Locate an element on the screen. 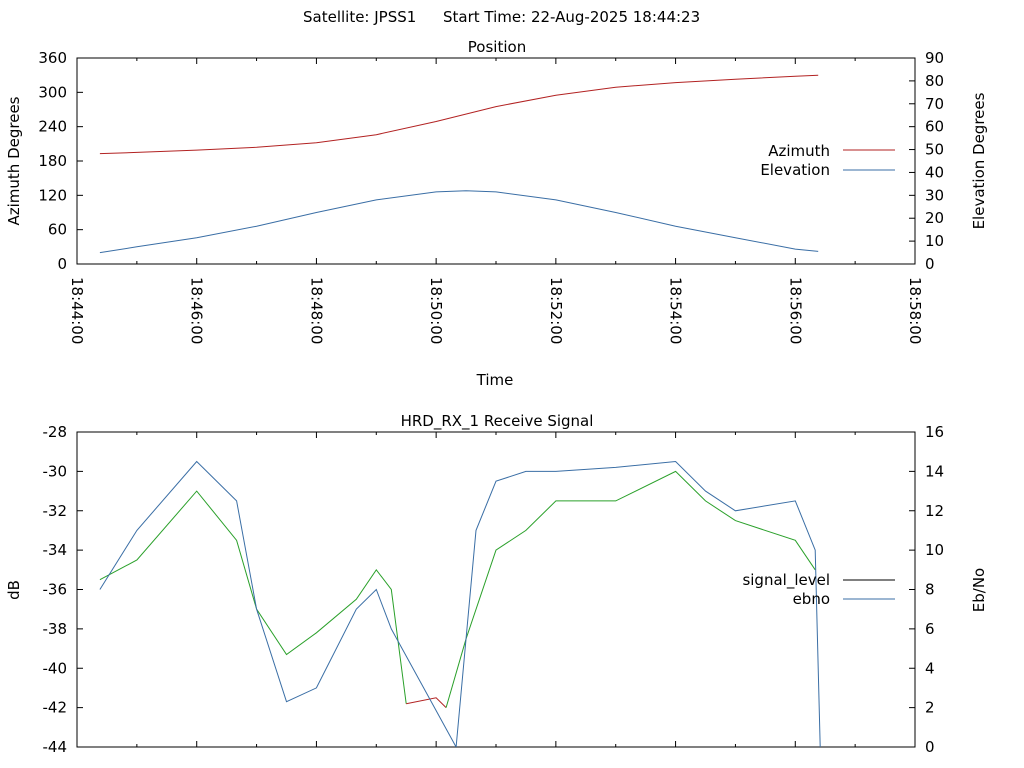 The width and height of the screenshot is (1024, 768). ebno-tick-label-6: 12 is located at coordinates (934, 511).